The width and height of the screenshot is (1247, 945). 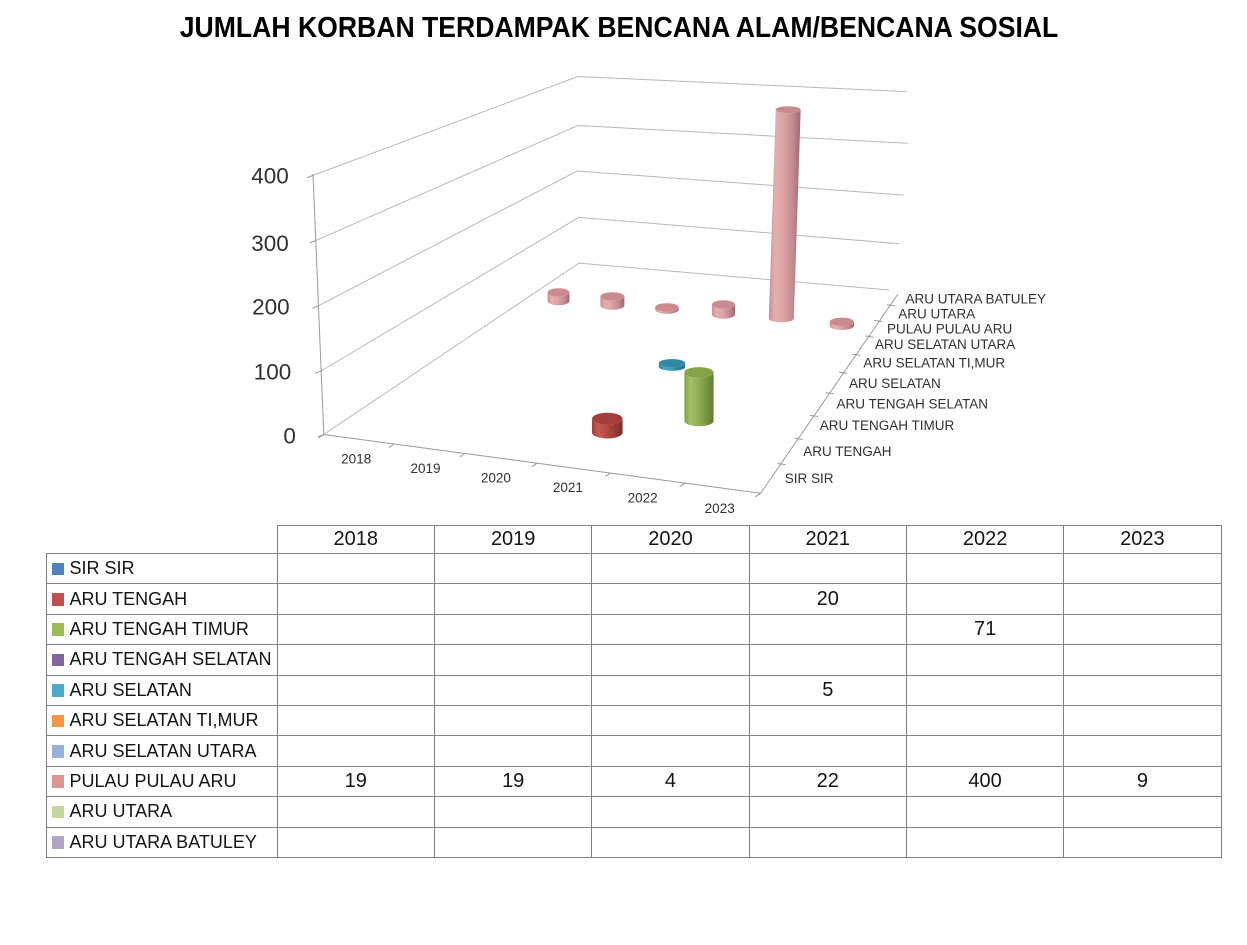 What do you see at coordinates (949, 329) in the screenshot?
I see `svg-text: PULAU PULAU ARU` at bounding box center [949, 329].